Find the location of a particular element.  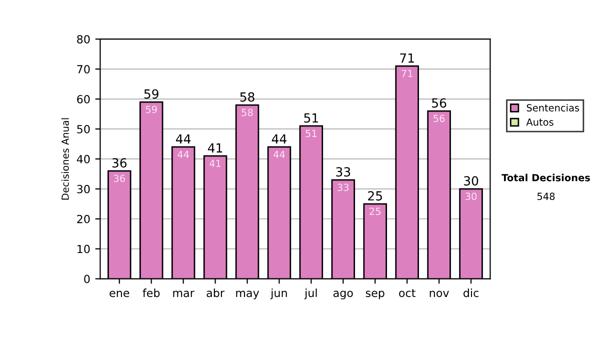

y-tick-label: 10 is located at coordinates (84, 249).